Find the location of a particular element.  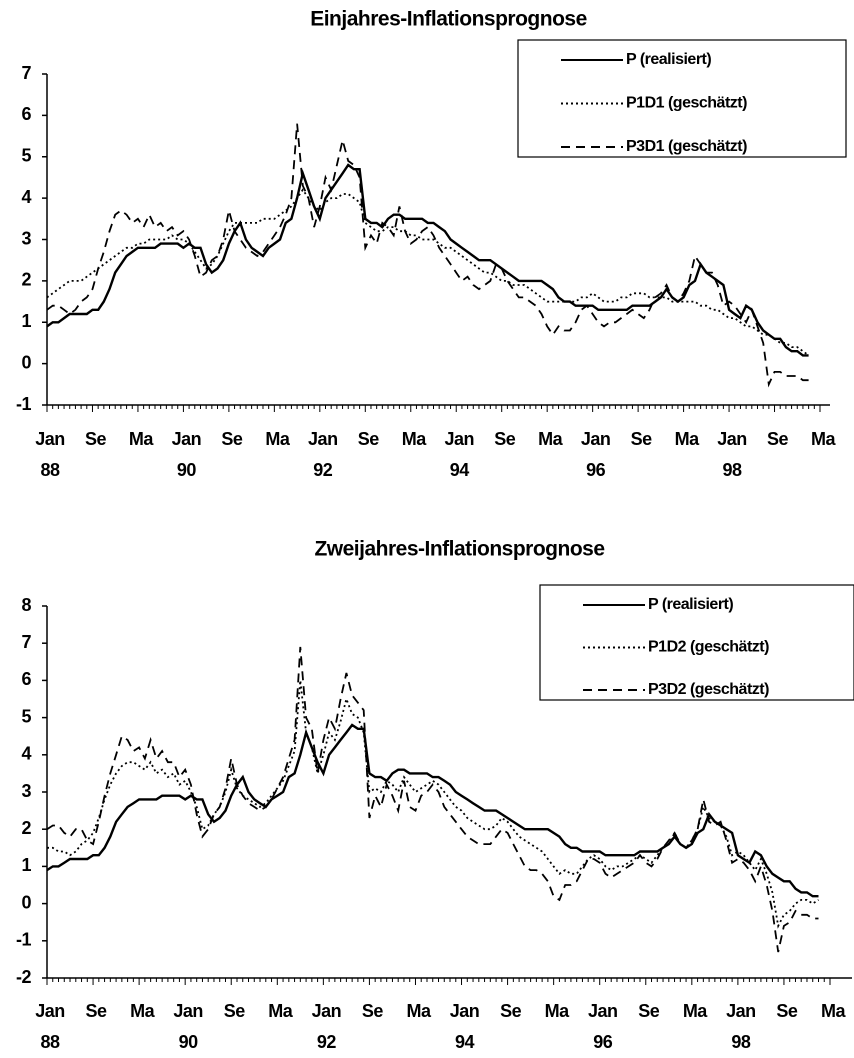

legend-label: P1D1 (geschätzt) is located at coordinates (686, 103).